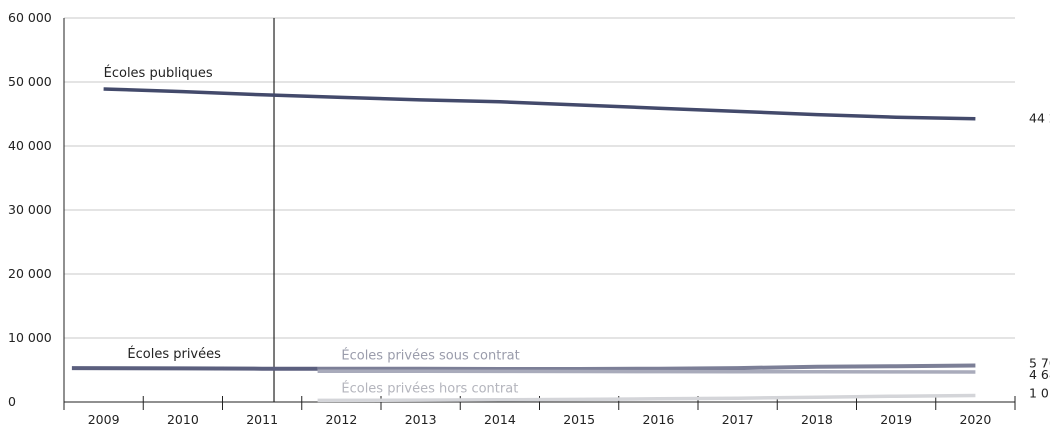 This screenshot has height=426, width=1050. What do you see at coordinates (1039, 118) in the screenshot?
I see `series-end-value-label: 44 262` at bounding box center [1039, 118].